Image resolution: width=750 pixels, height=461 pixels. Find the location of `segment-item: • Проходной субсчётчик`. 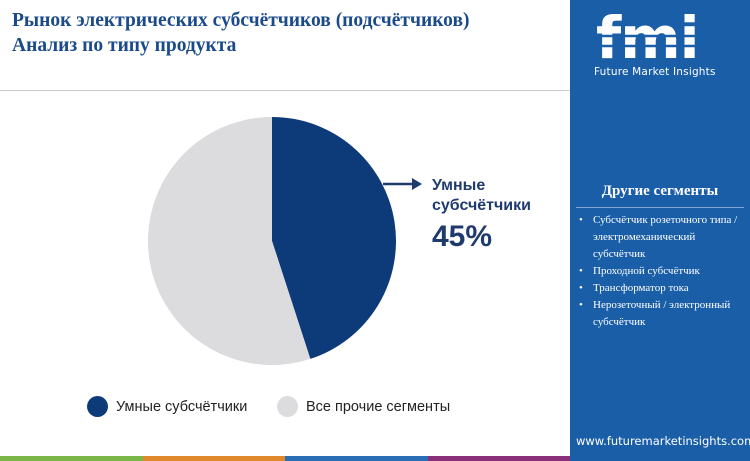

segment-item: • Проходной субсчётчик is located at coordinates (639, 271).